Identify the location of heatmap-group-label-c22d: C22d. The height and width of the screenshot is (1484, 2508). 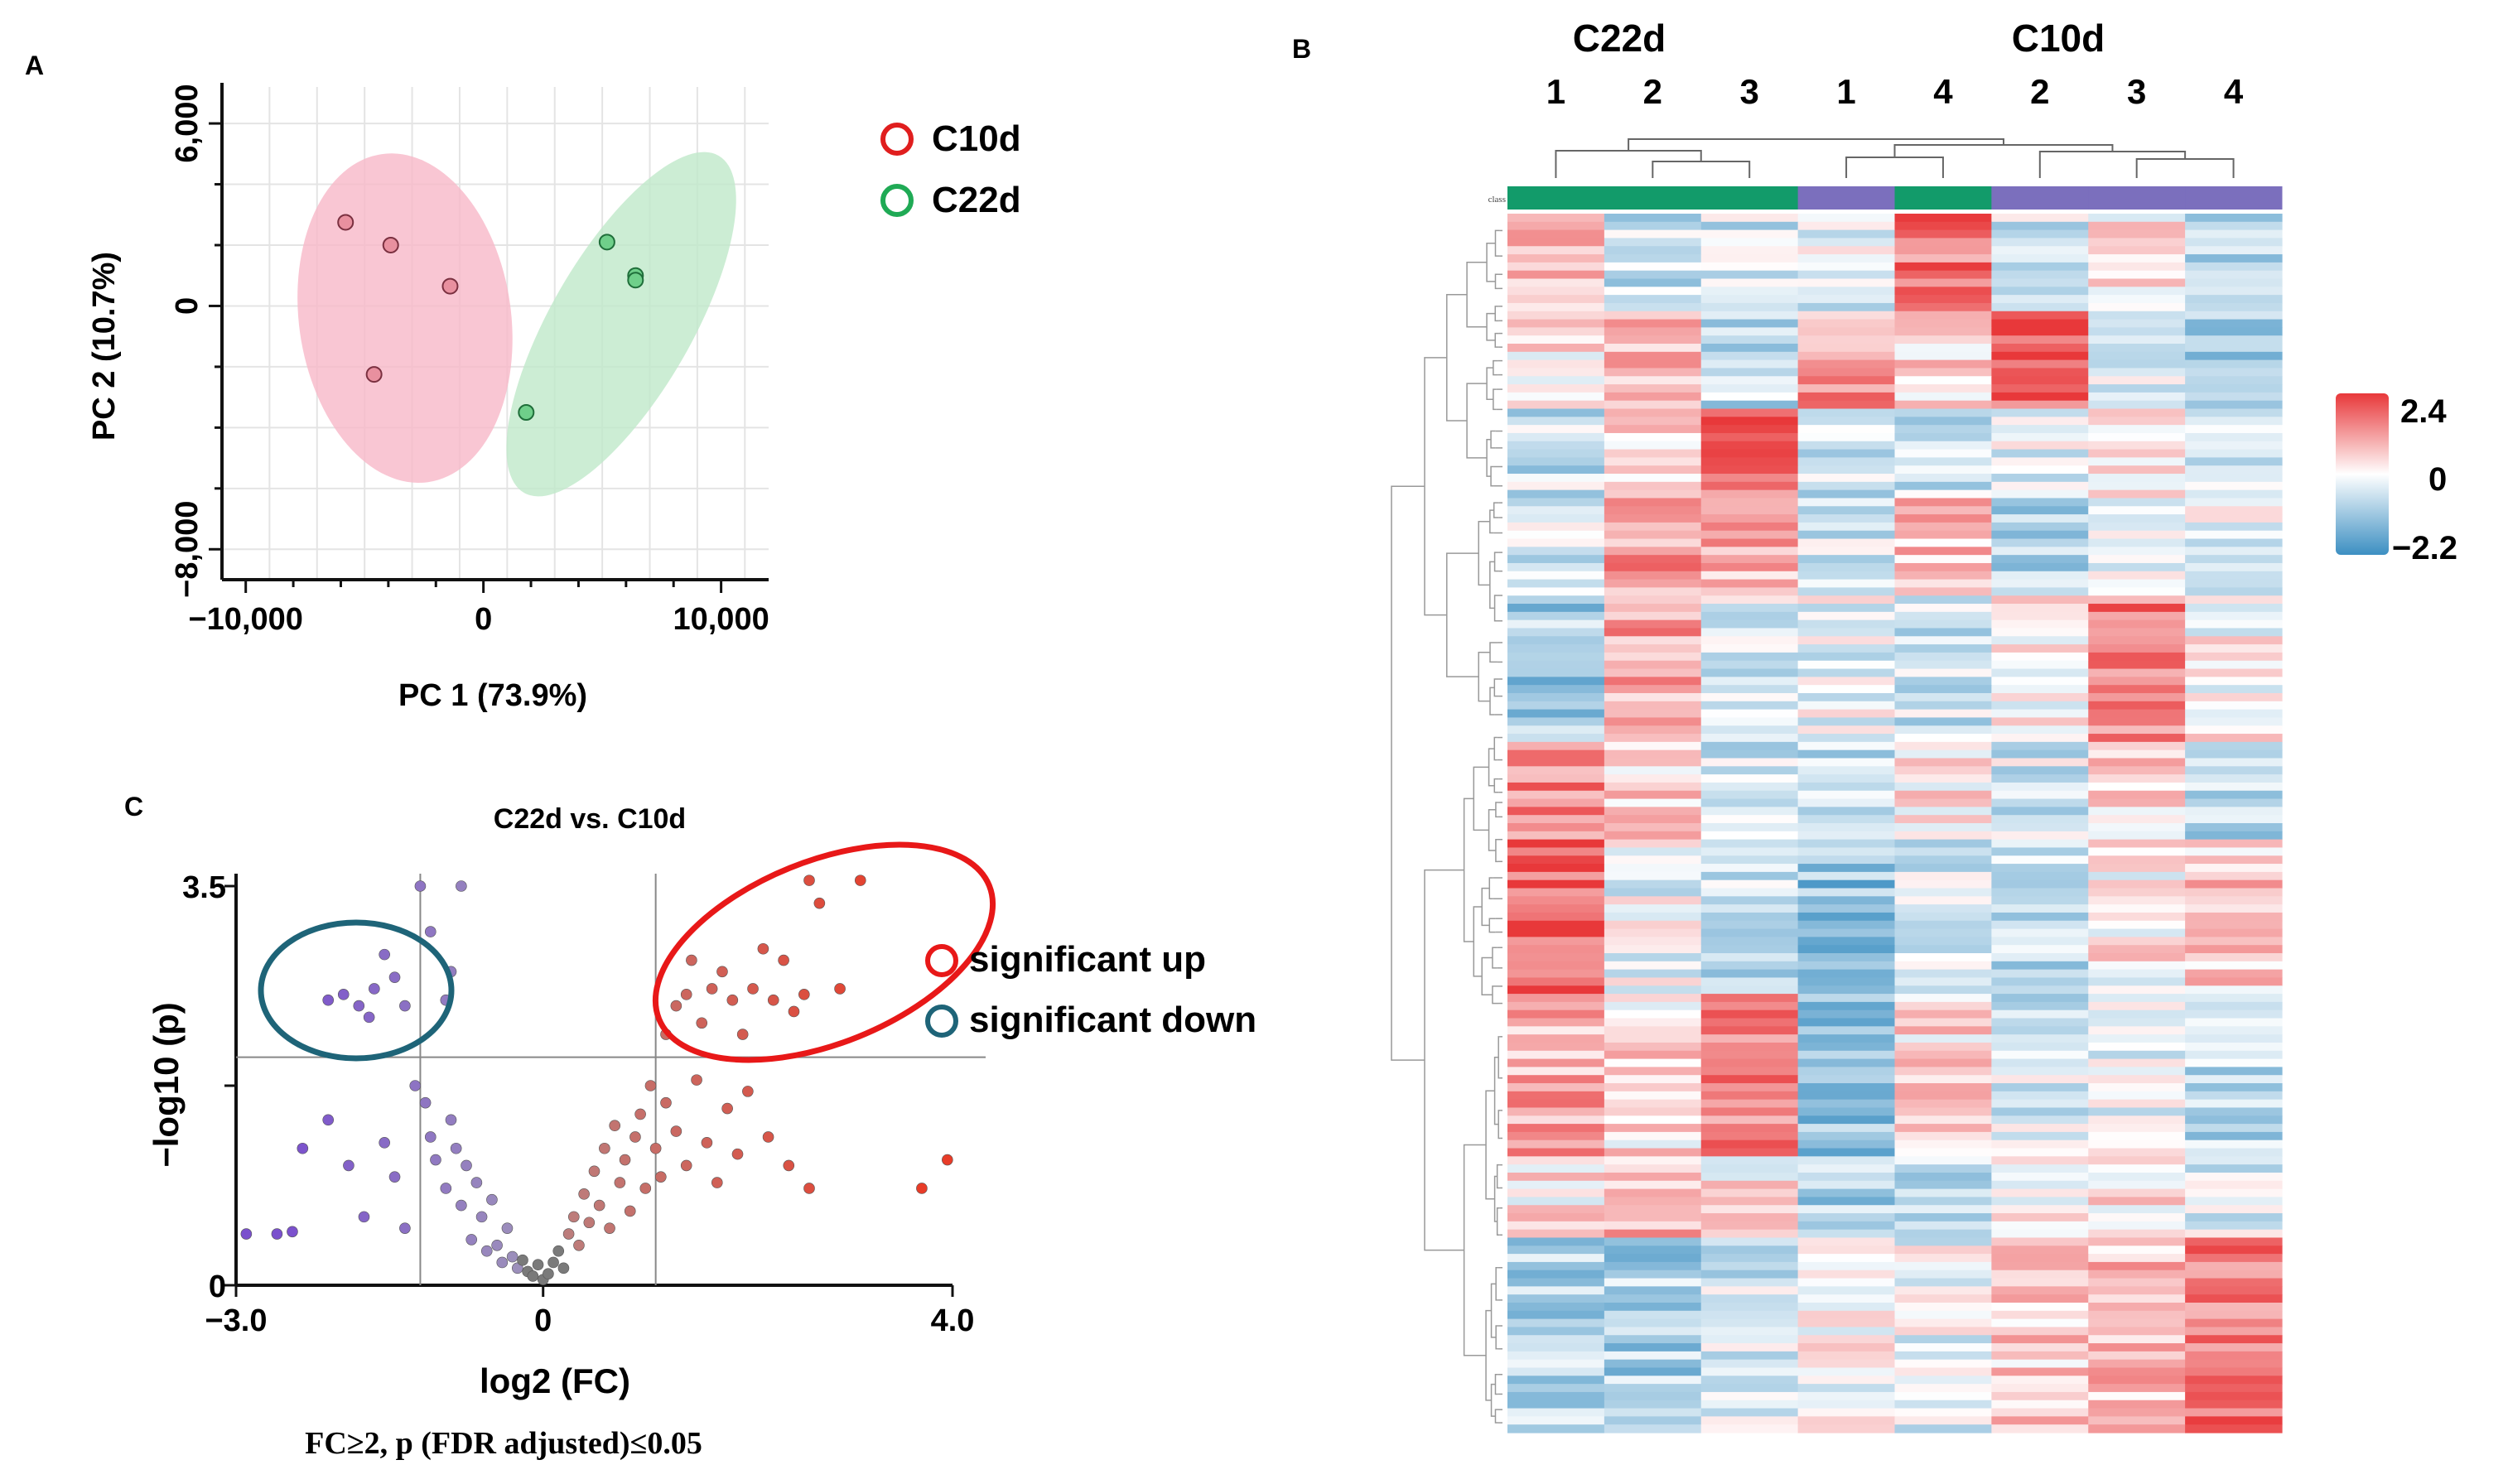
(1619, 38).